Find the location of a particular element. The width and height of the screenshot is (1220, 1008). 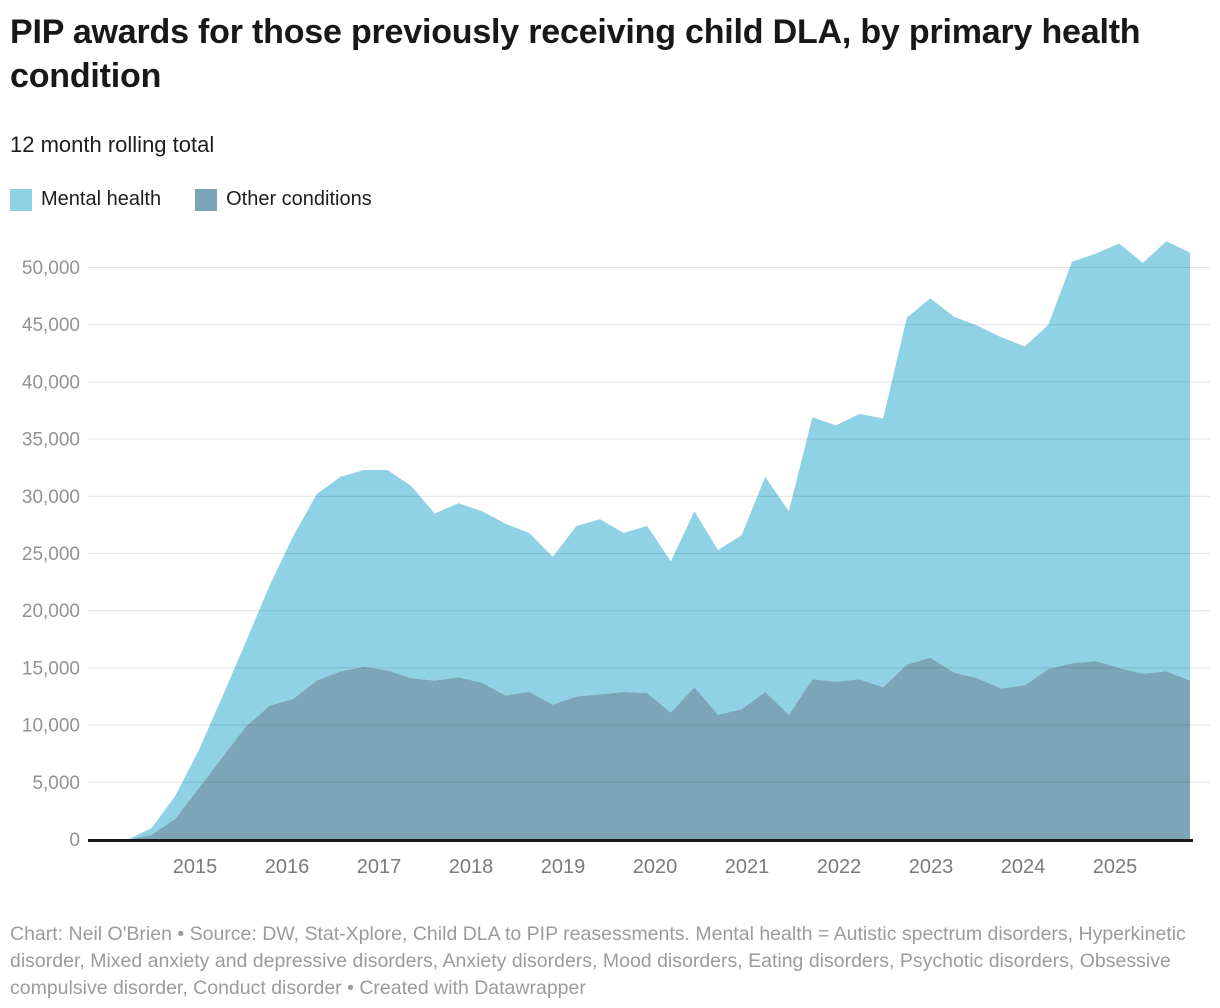

x-tick-label: 2024 is located at coordinates (1023, 867).